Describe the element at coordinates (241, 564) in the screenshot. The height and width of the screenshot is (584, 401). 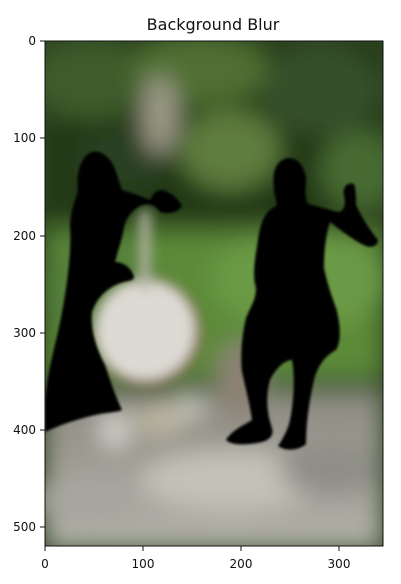
I see `x-tick-label: 200` at that location.